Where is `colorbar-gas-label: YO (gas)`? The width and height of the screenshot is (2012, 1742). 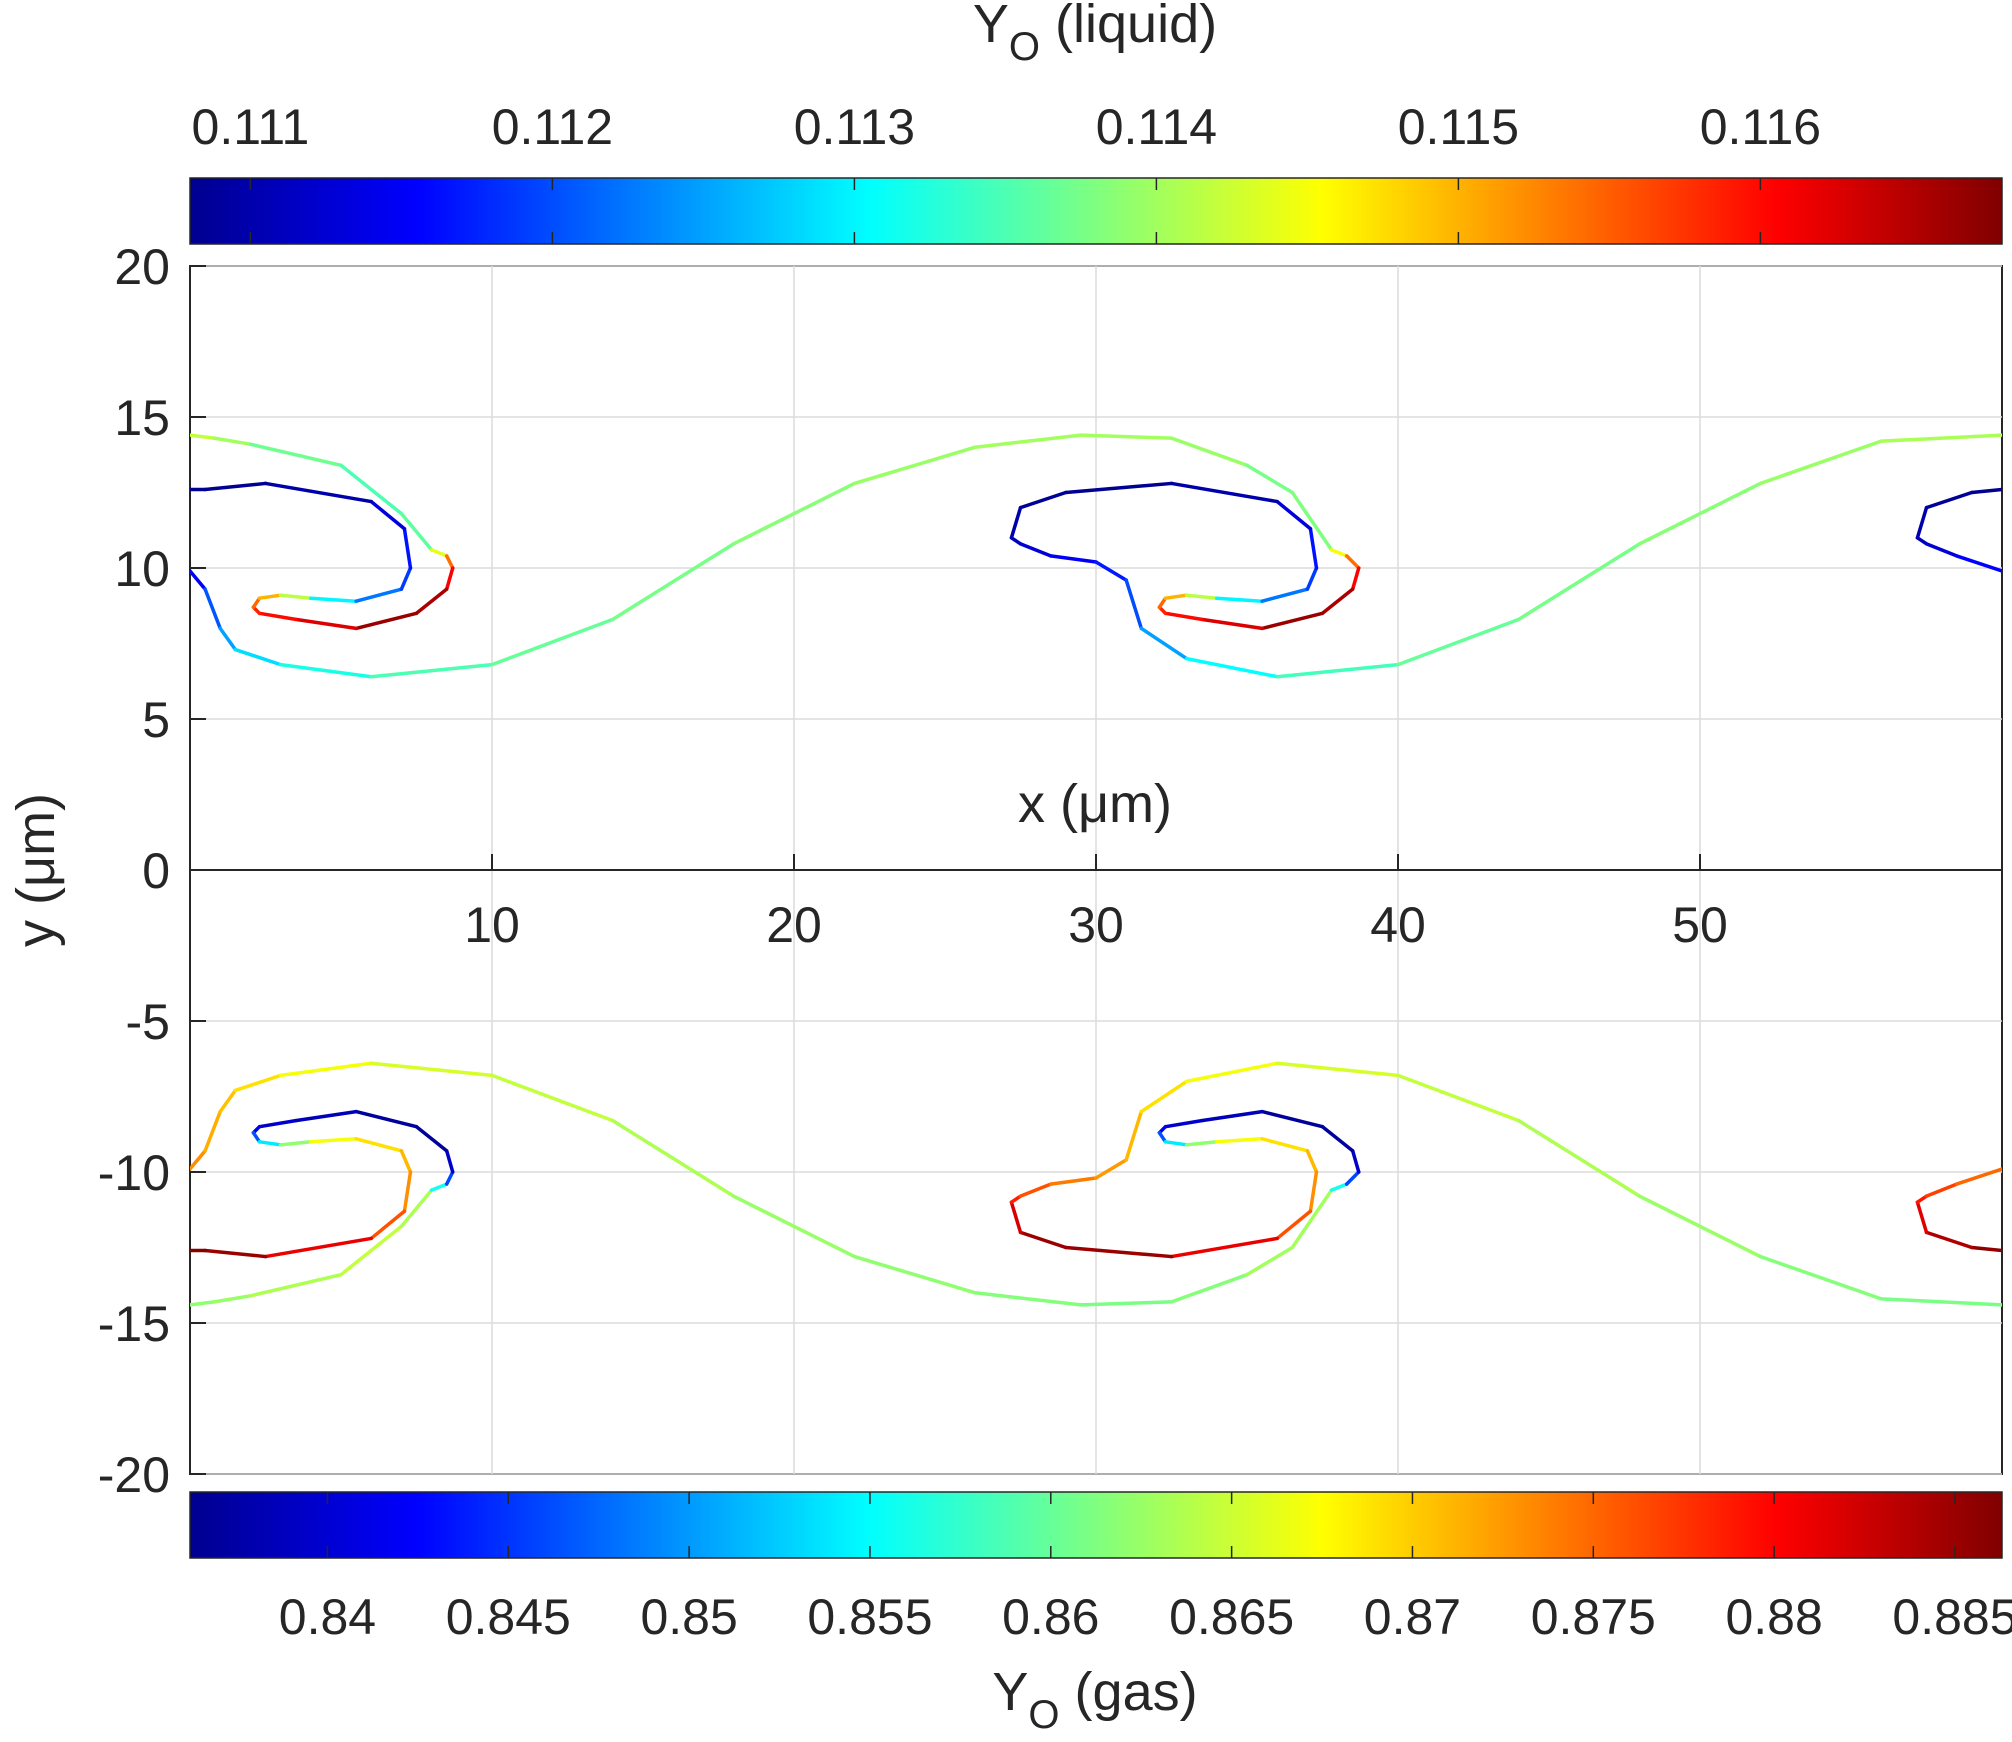 colorbar-gas-label: YO (gas) is located at coordinates (1094, 1699).